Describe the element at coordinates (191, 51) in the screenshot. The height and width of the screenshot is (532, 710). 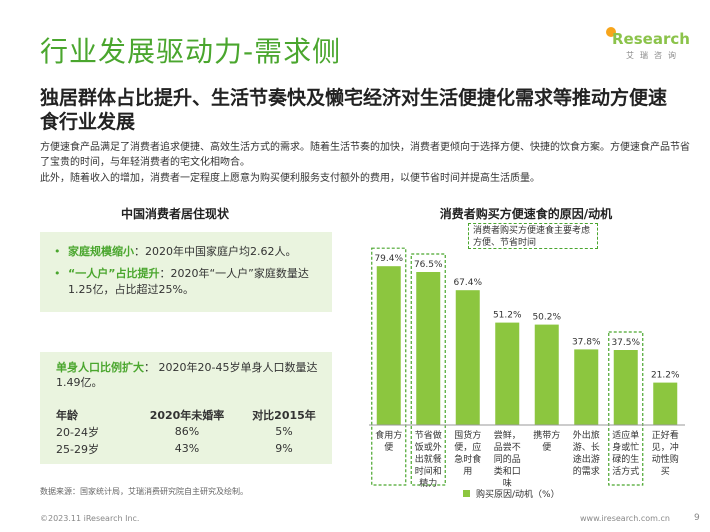
I see `page-title: 行业发展驱动力-需求侧` at that location.